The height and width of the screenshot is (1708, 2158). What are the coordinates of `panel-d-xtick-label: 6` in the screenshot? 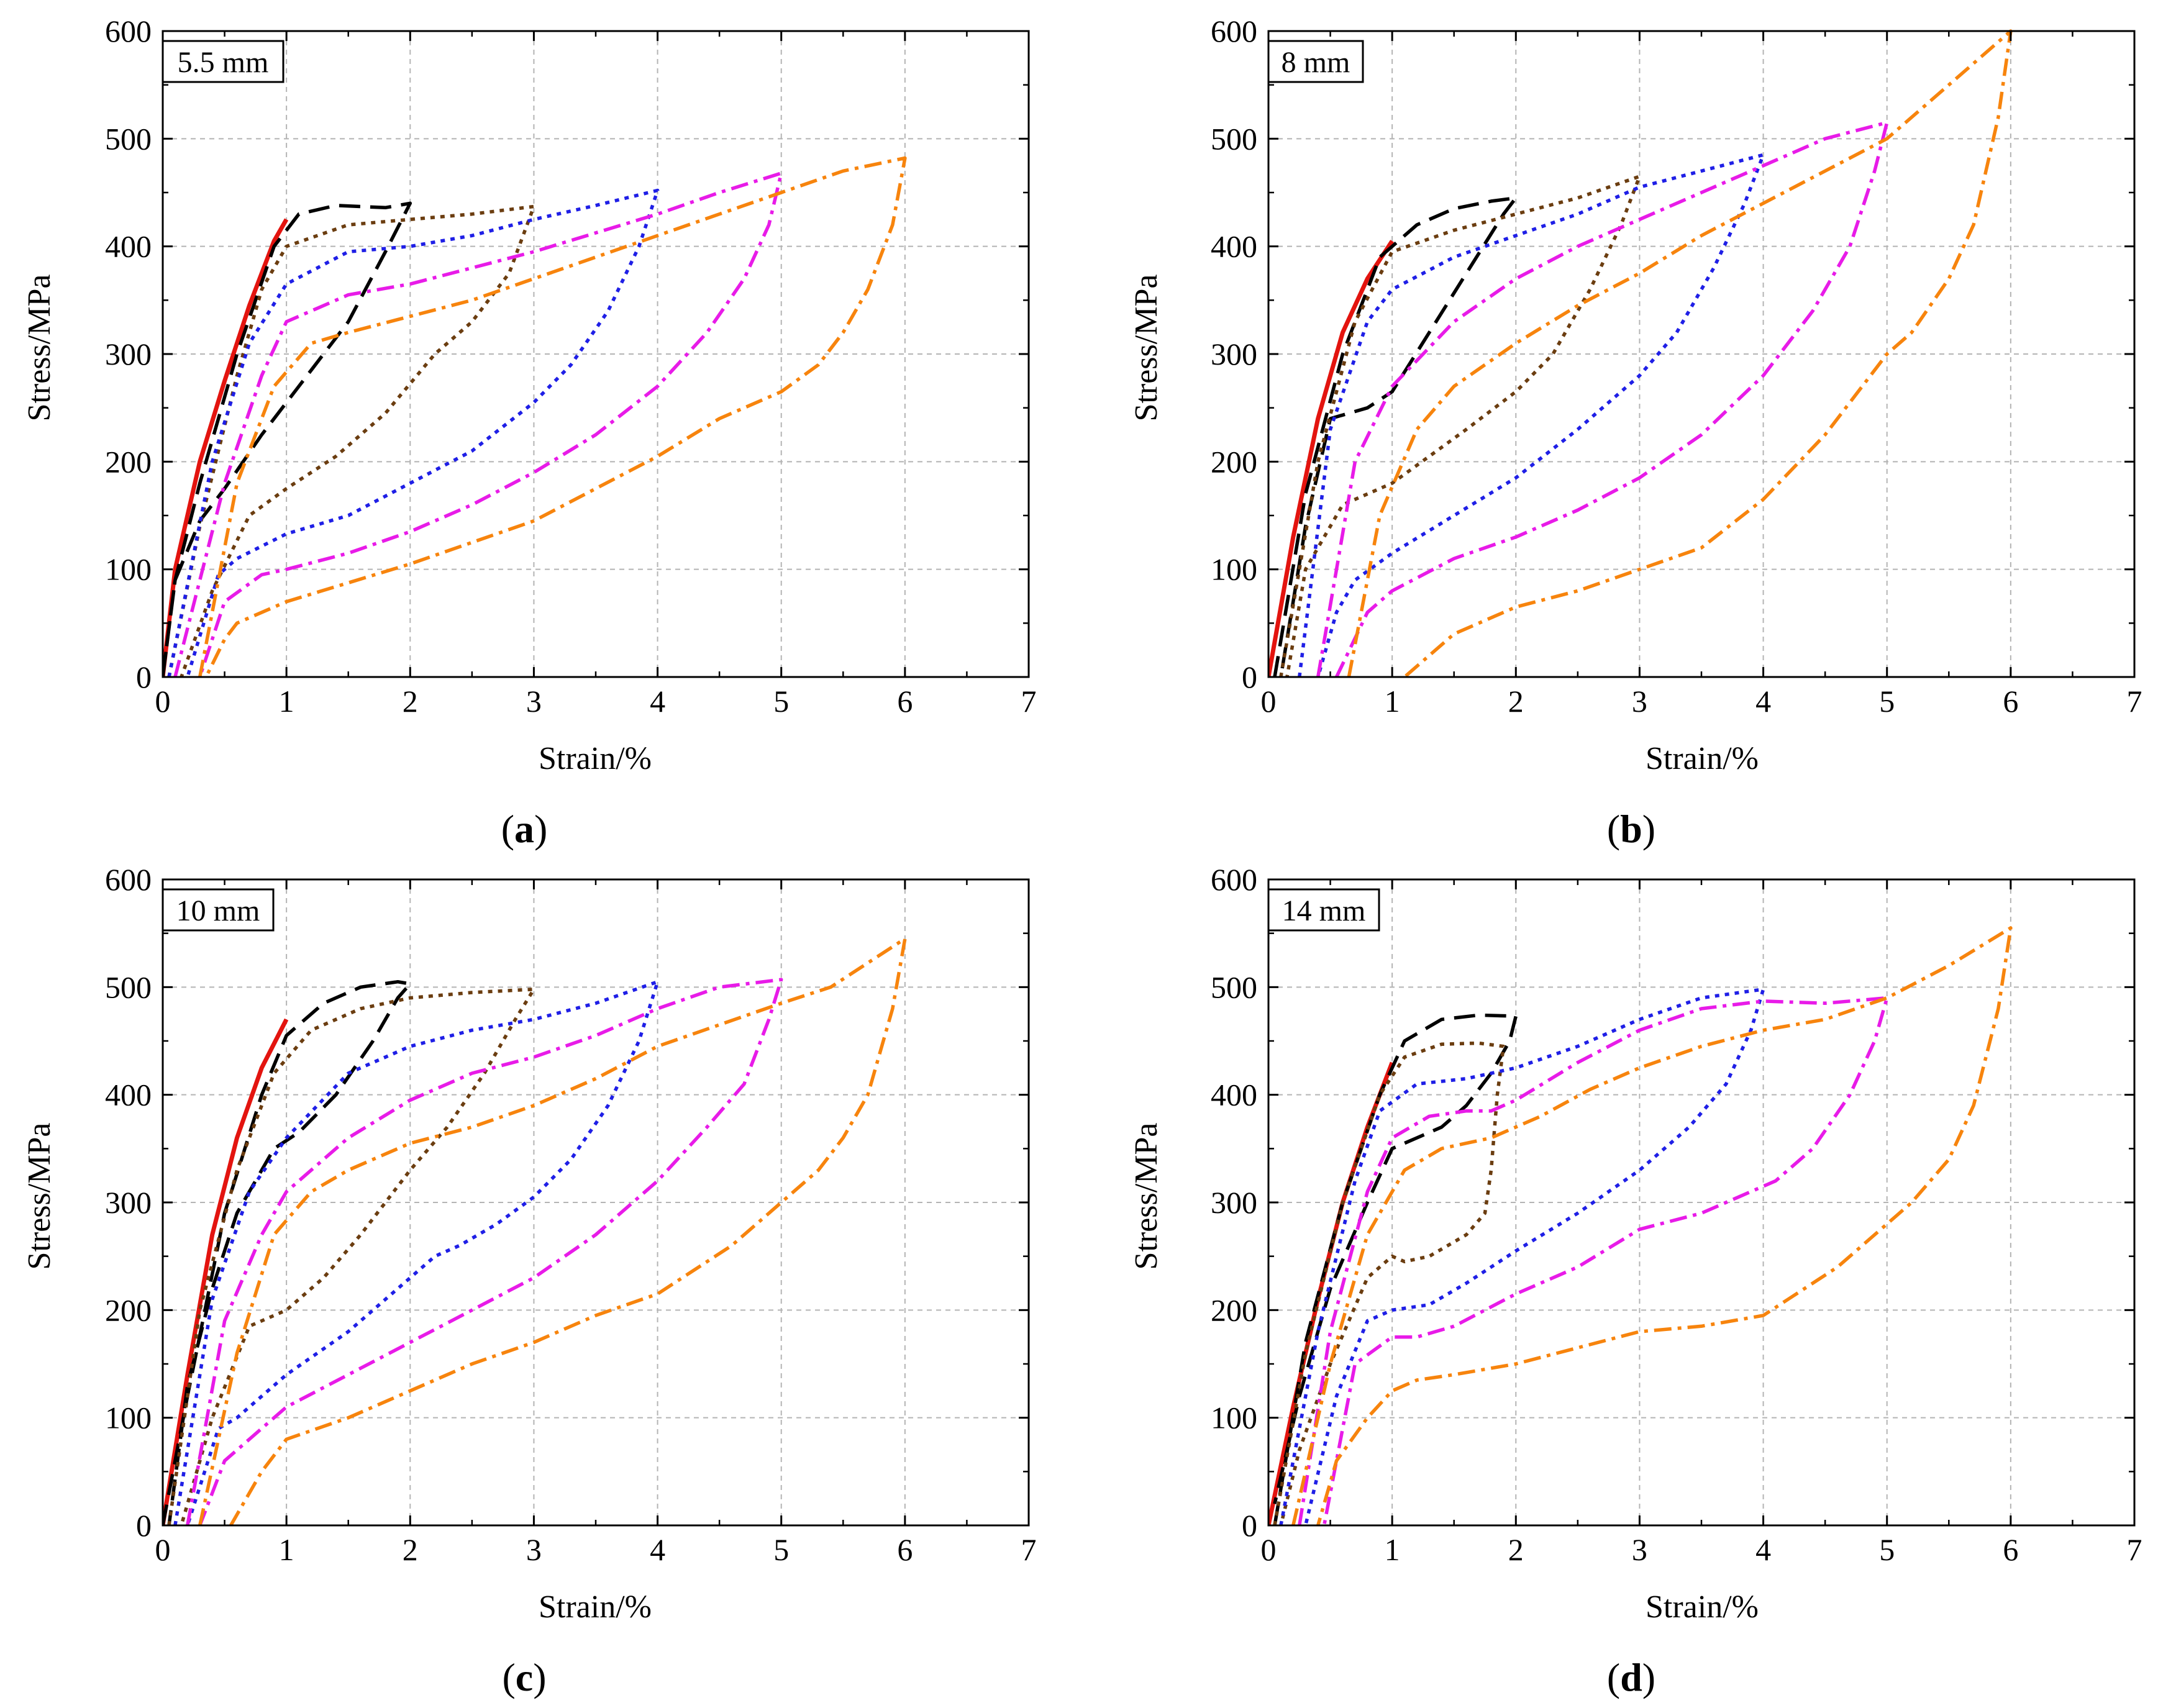 It's located at (2010, 1549).